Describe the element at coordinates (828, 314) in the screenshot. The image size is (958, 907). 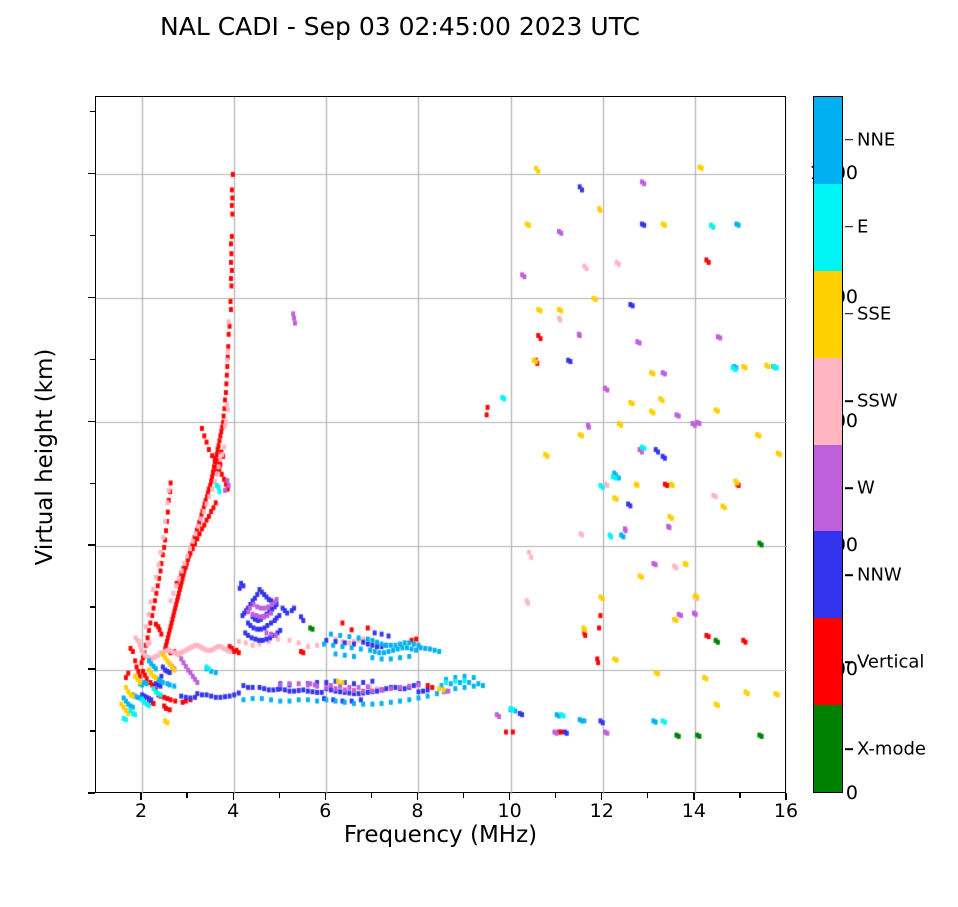
I see `colorbar-segment-sse` at that location.